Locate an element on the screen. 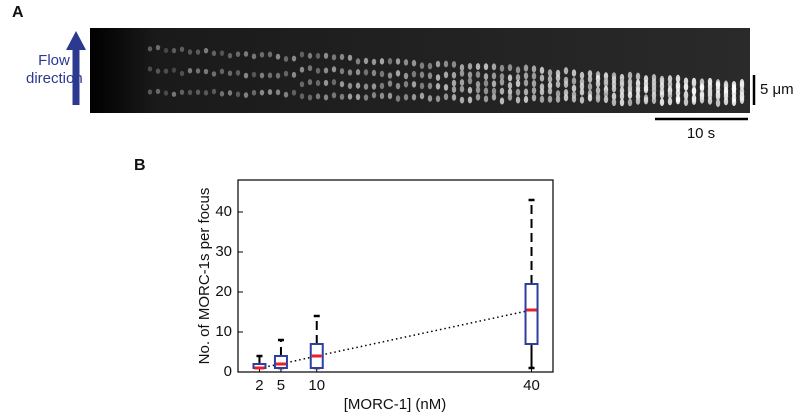  y-tick-label: 40 is located at coordinates (223, 211).